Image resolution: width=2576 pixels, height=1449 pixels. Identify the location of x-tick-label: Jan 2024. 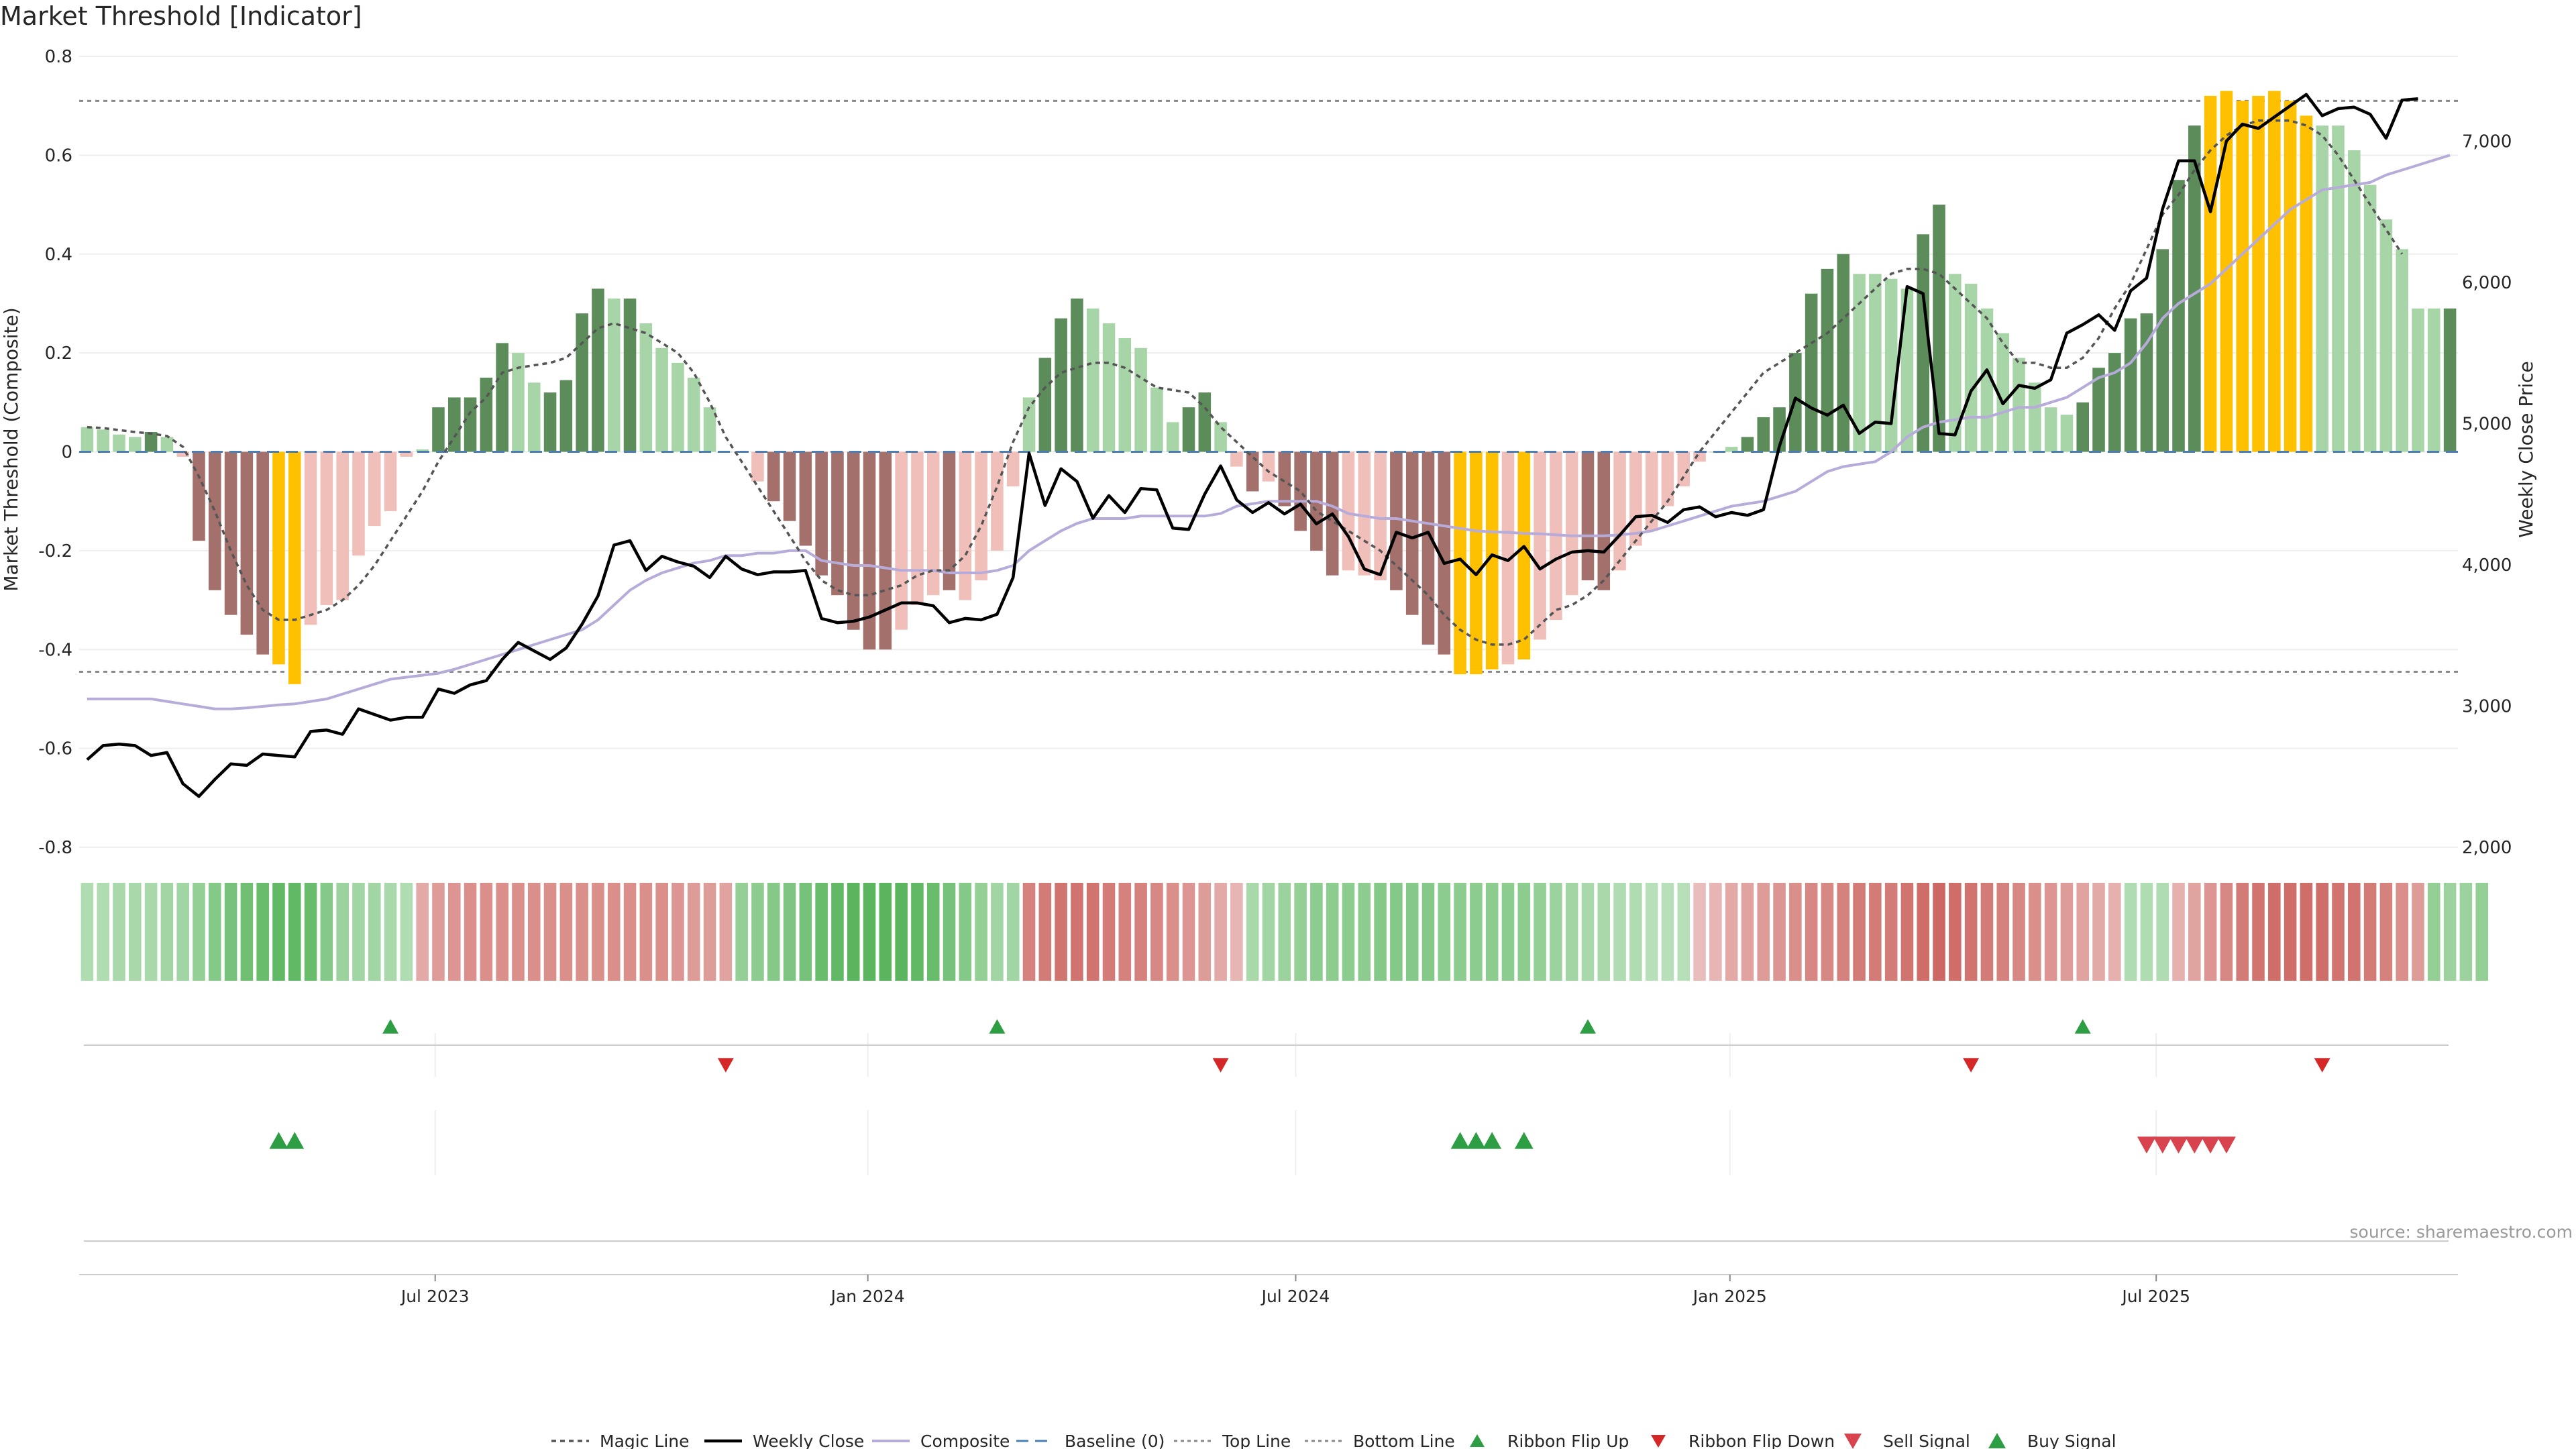
(867, 1296).